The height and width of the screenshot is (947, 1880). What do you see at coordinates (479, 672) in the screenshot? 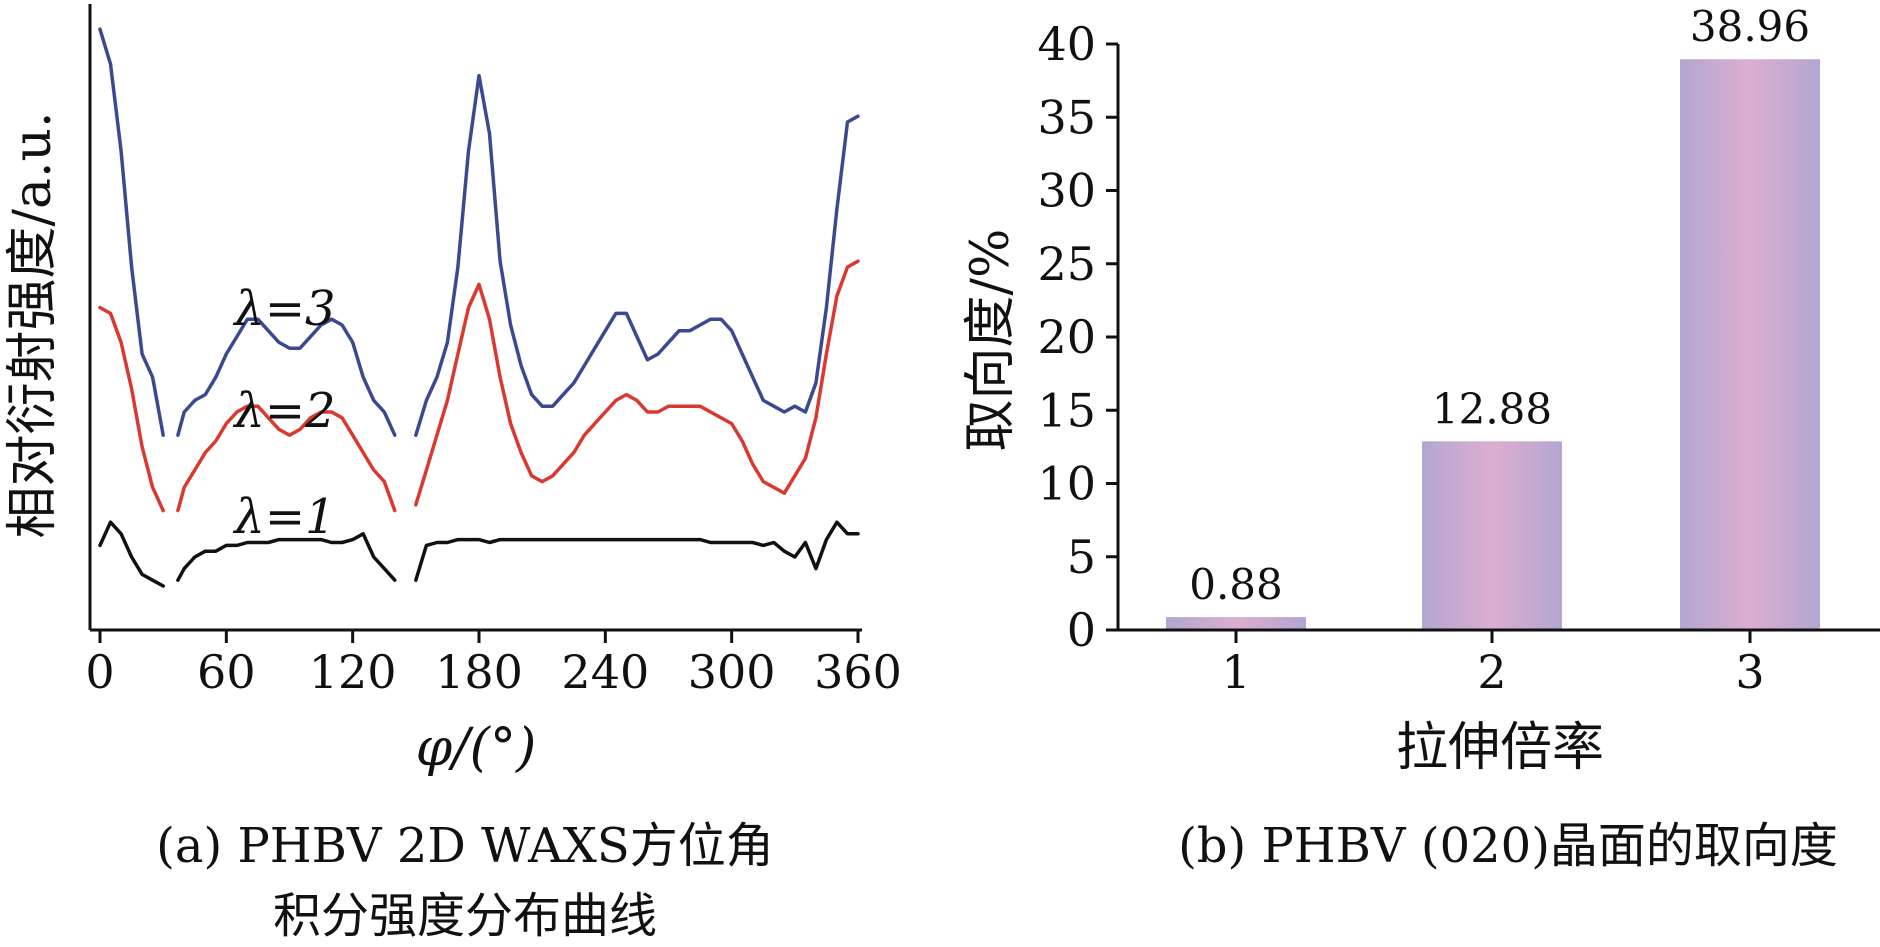
I see `x-tick-label: 180` at bounding box center [479, 672].